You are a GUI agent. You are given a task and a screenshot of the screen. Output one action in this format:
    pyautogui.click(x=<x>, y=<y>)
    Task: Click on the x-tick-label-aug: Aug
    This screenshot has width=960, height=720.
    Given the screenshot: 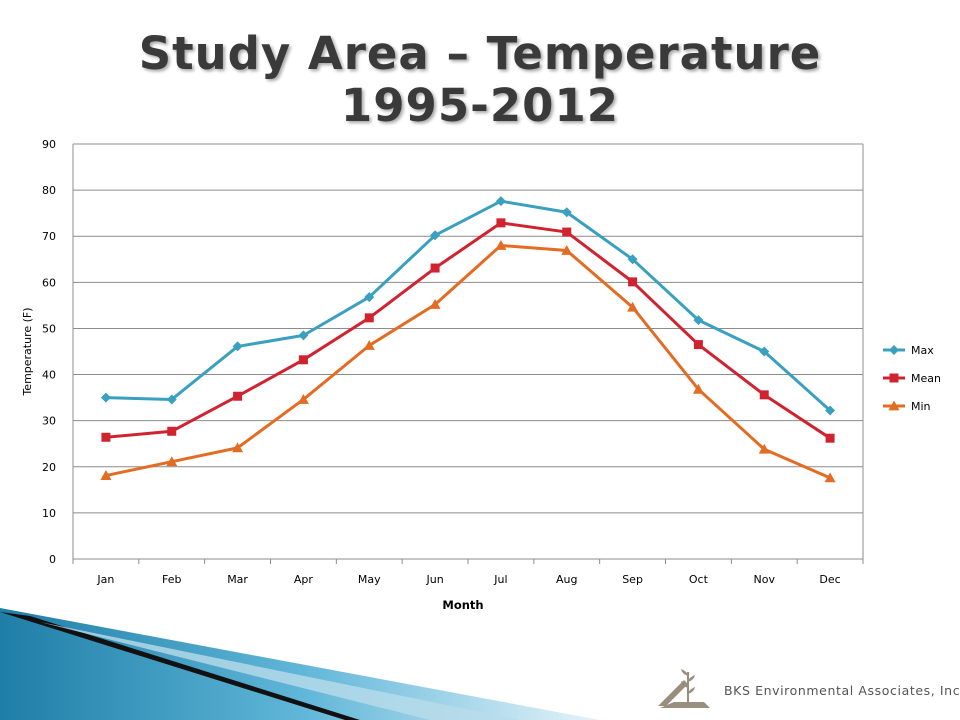 What is the action you would take?
    pyautogui.click(x=566, y=579)
    